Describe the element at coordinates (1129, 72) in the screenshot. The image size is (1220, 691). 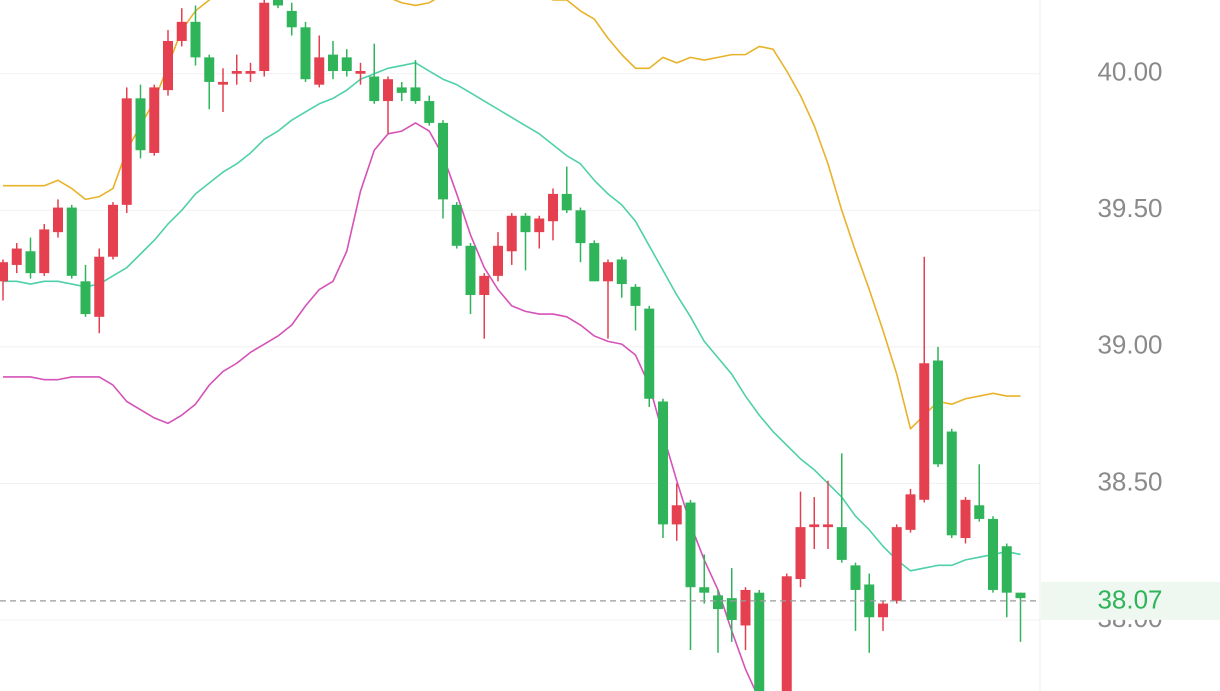
I see `y-tick-label: 40.00` at that location.